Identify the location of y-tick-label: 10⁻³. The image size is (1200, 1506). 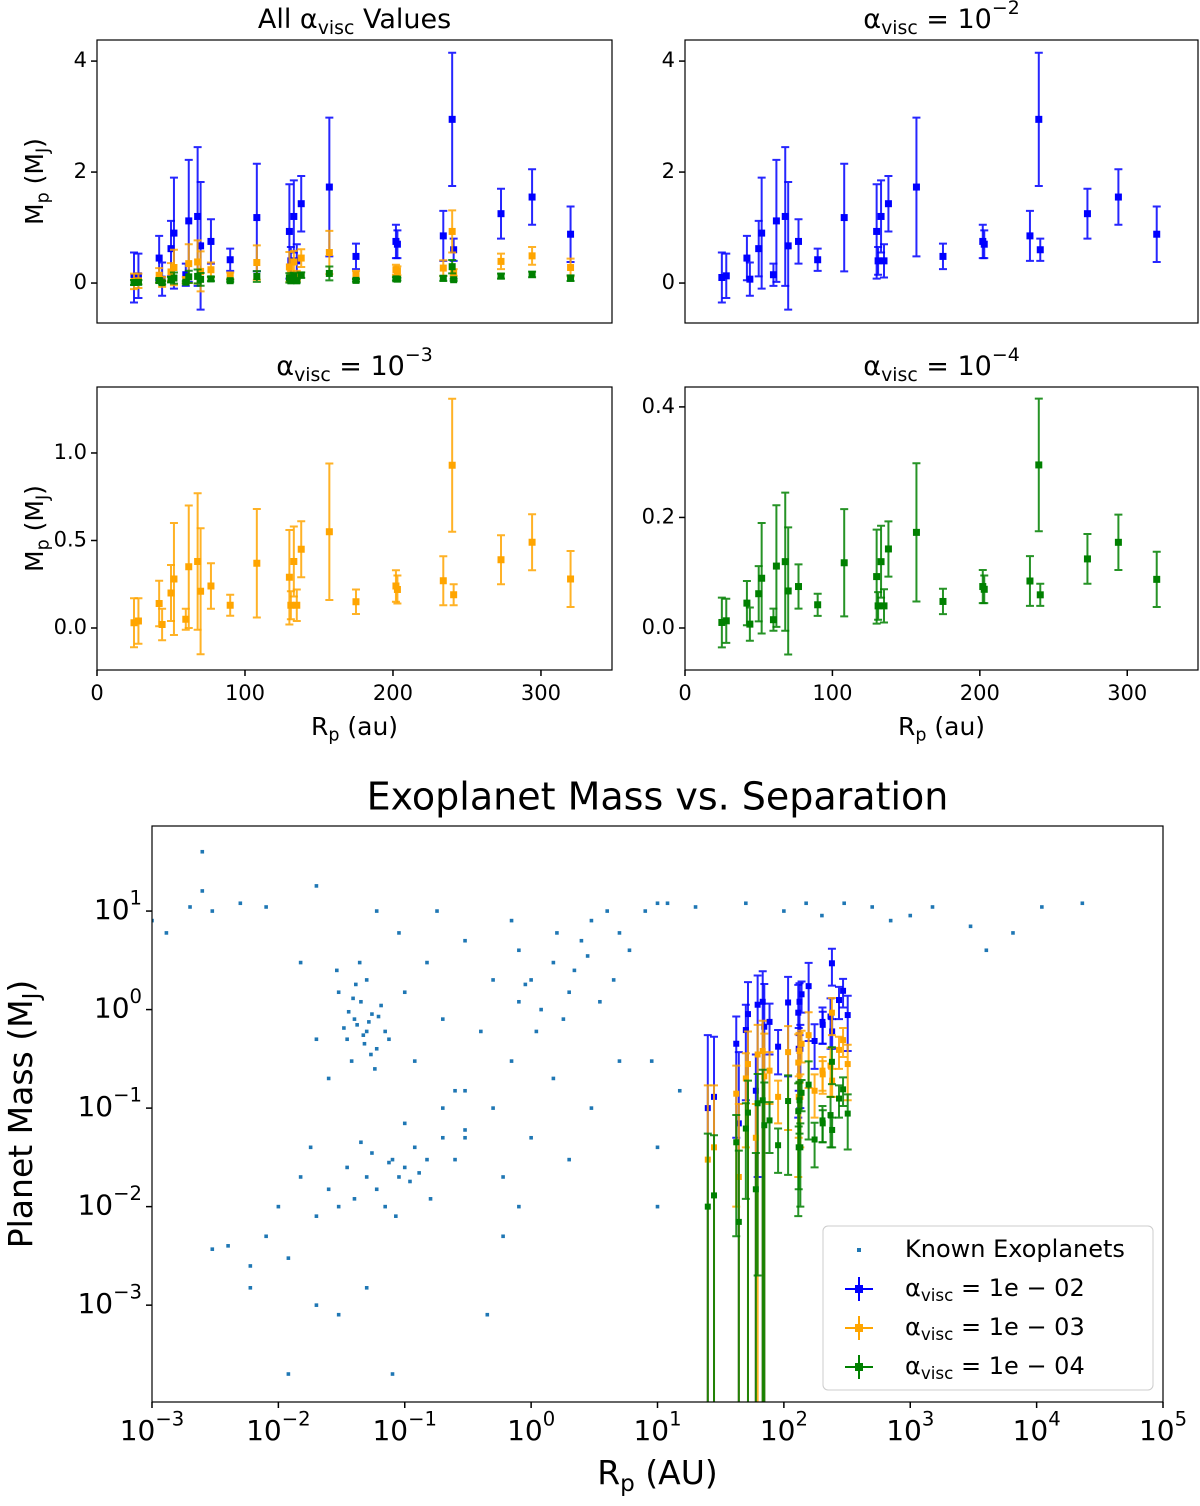
(109, 1300).